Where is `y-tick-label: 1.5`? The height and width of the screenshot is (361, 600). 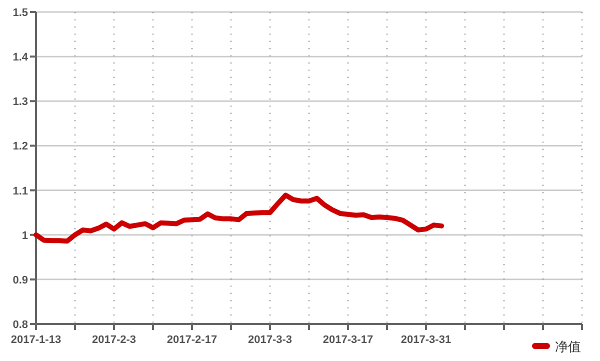
y-tick-label: 1.5 is located at coordinates (20, 13).